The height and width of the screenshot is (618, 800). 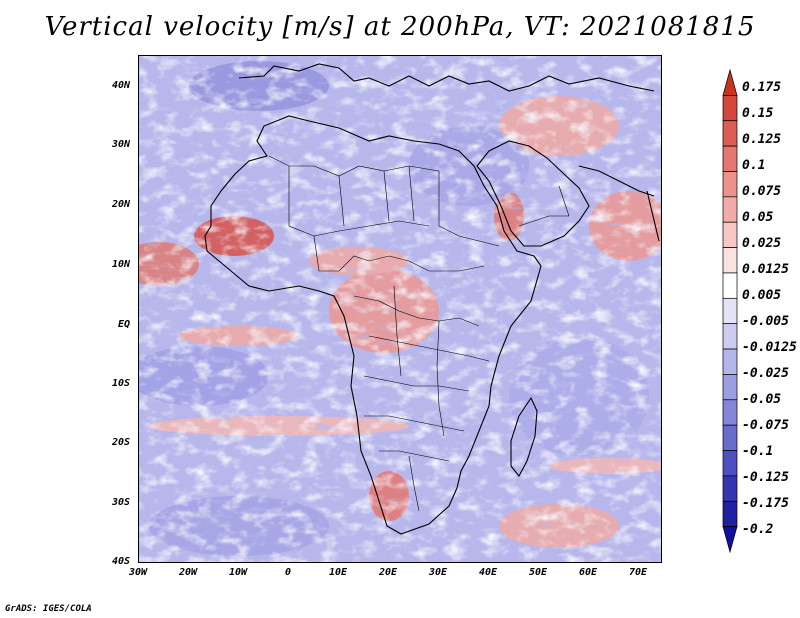 What do you see at coordinates (138, 572) in the screenshot?
I see `lon-label-30w: 30W` at bounding box center [138, 572].